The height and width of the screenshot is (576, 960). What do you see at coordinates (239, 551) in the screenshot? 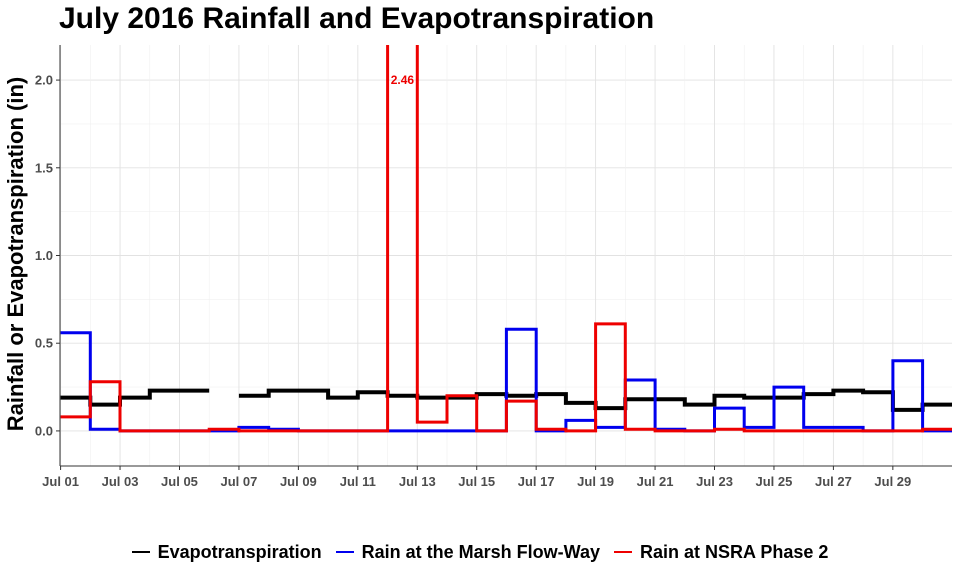
I see `legend-label: Evapotranspiration` at bounding box center [239, 551].